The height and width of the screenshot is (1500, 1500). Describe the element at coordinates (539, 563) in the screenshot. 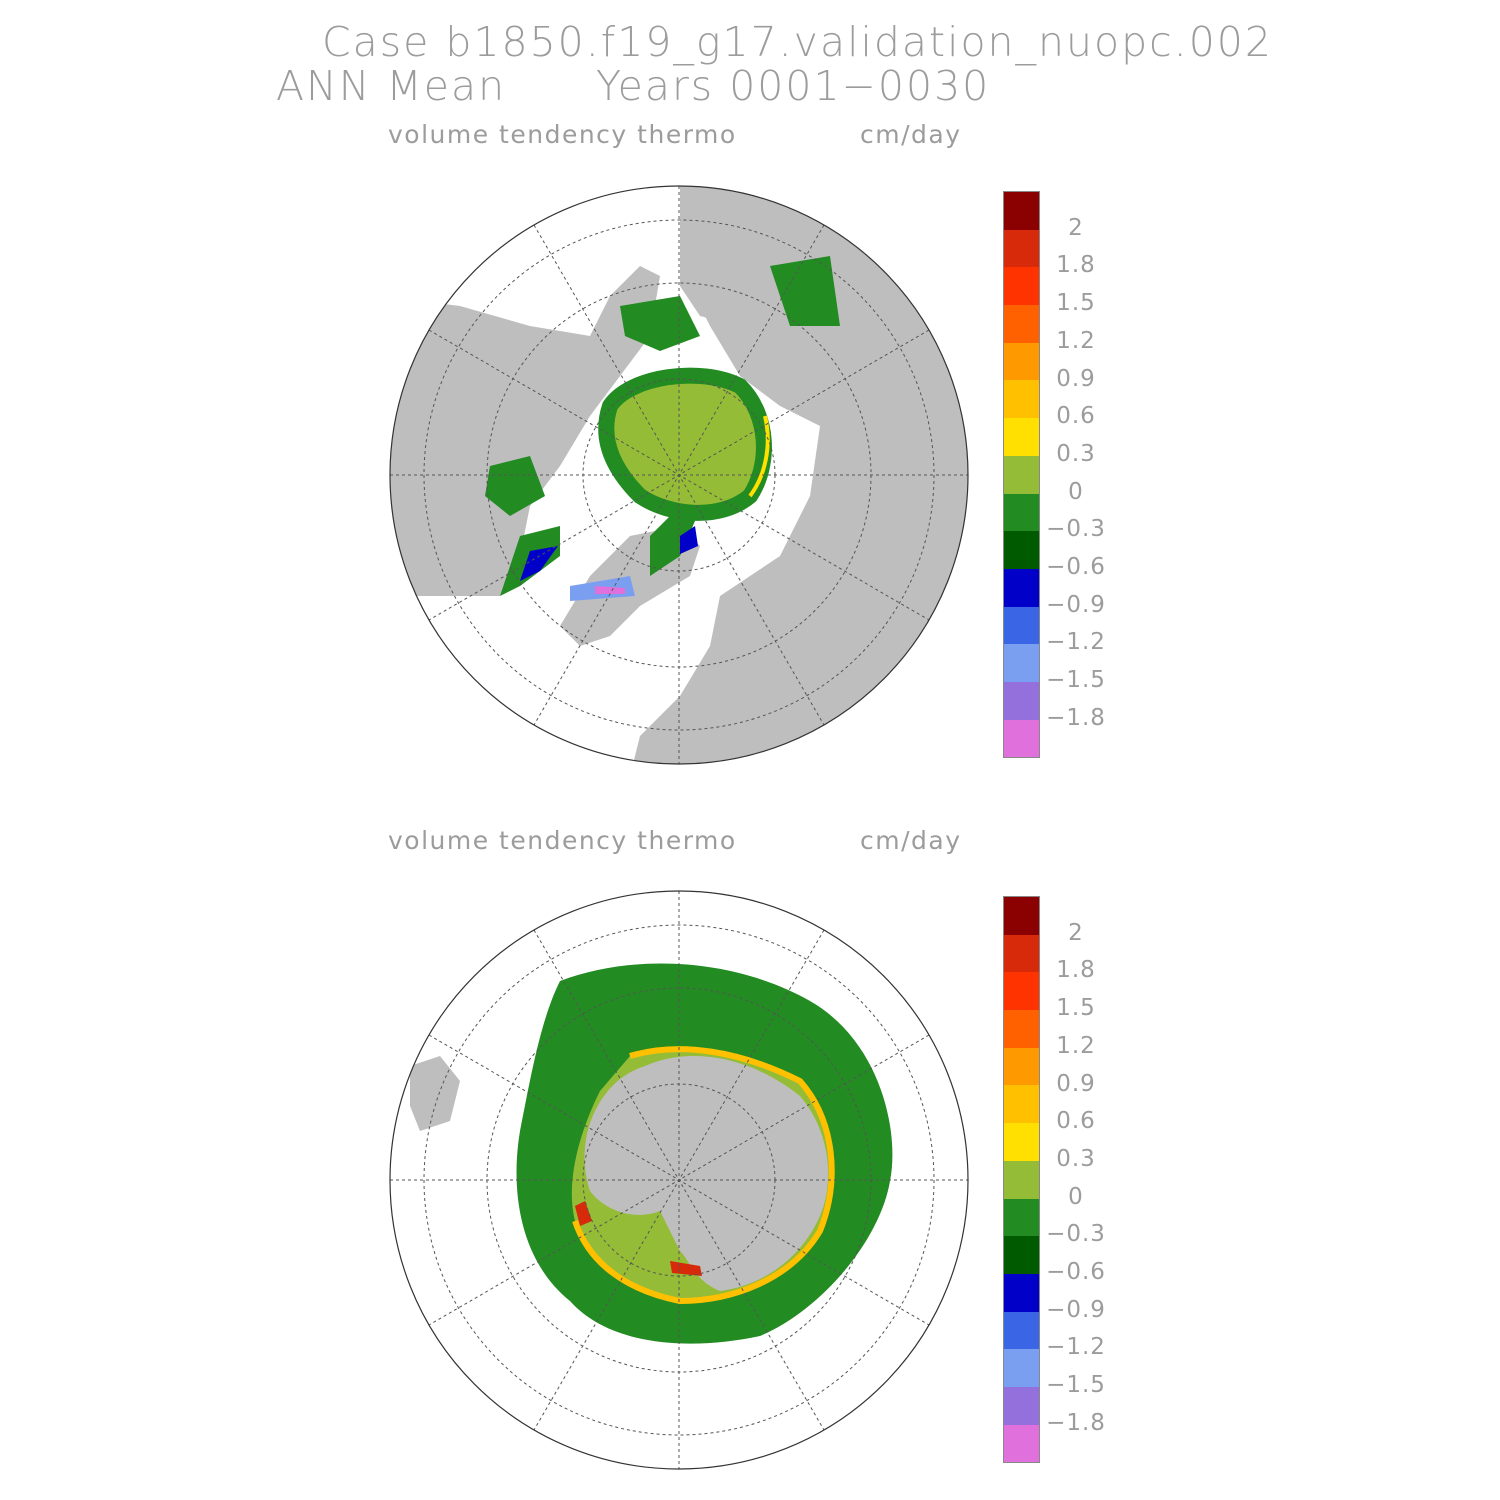

I see `labrador-blue` at that location.